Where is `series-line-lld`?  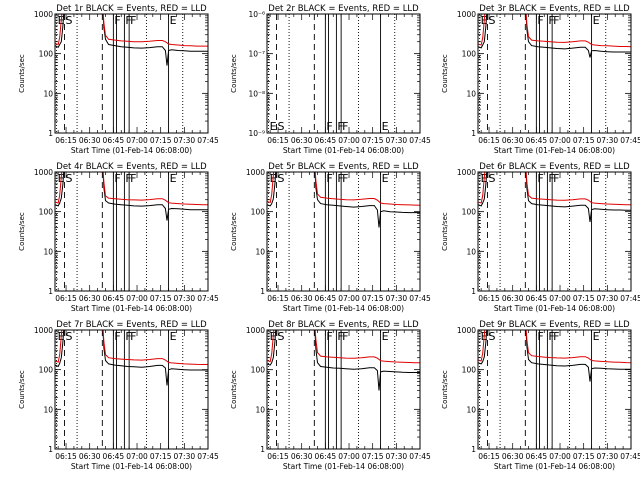 series-line-lld is located at coordinates (131, 347).